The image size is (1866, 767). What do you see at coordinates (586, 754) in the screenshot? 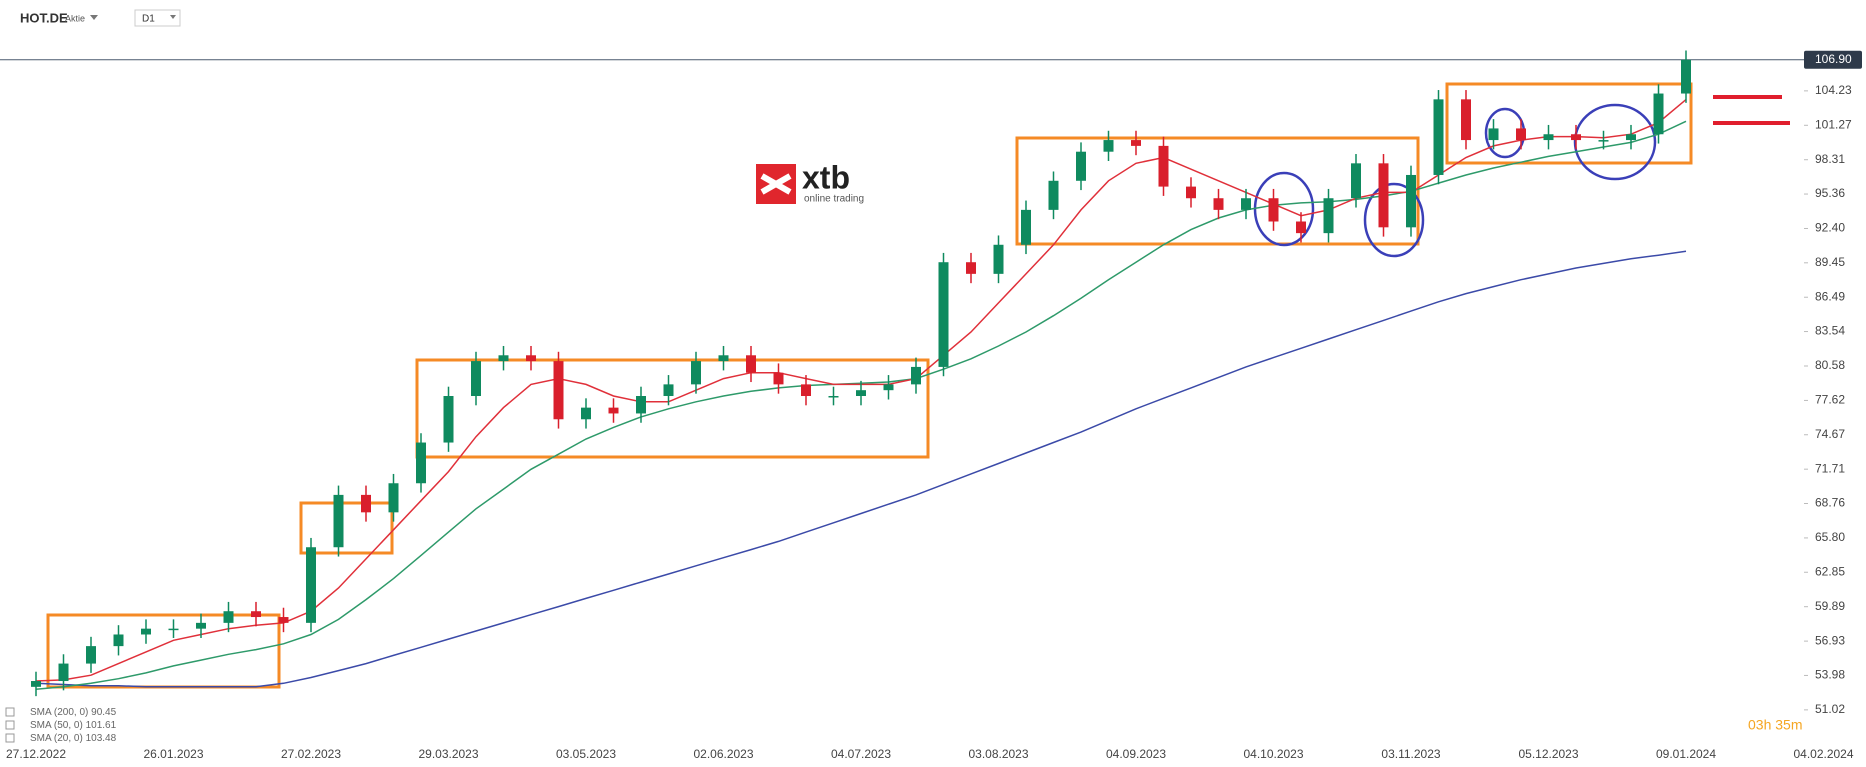
I see `x-tick-label: 03.05.2023` at bounding box center [586, 754].